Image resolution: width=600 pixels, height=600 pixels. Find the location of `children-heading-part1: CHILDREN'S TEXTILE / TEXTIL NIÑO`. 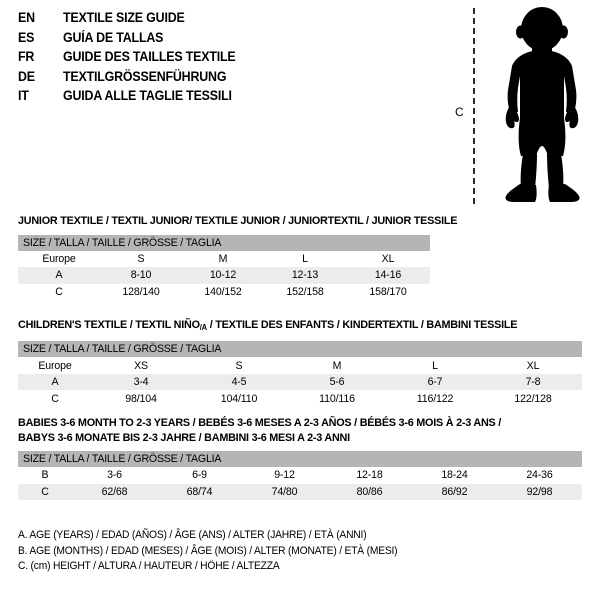

children-heading-part1: CHILDREN'S TEXTILE / TEXTIL NIÑO is located at coordinates (109, 325).